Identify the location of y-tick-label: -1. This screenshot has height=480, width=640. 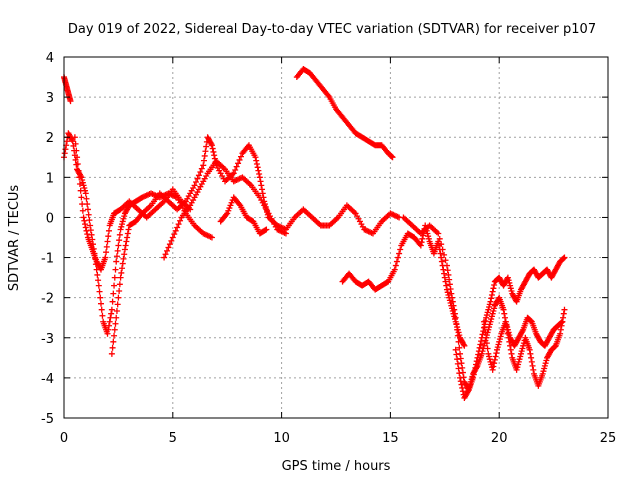
(47, 259).